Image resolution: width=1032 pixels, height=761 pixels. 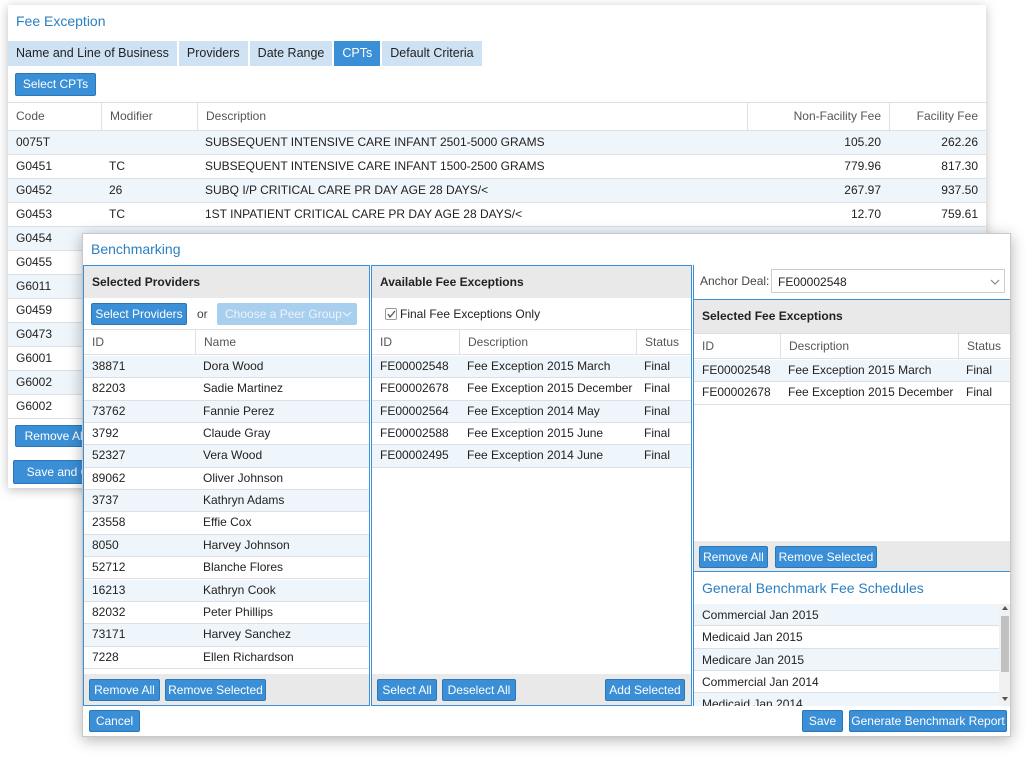 I want to click on table-cell: Dora Wood, so click(x=233, y=366).